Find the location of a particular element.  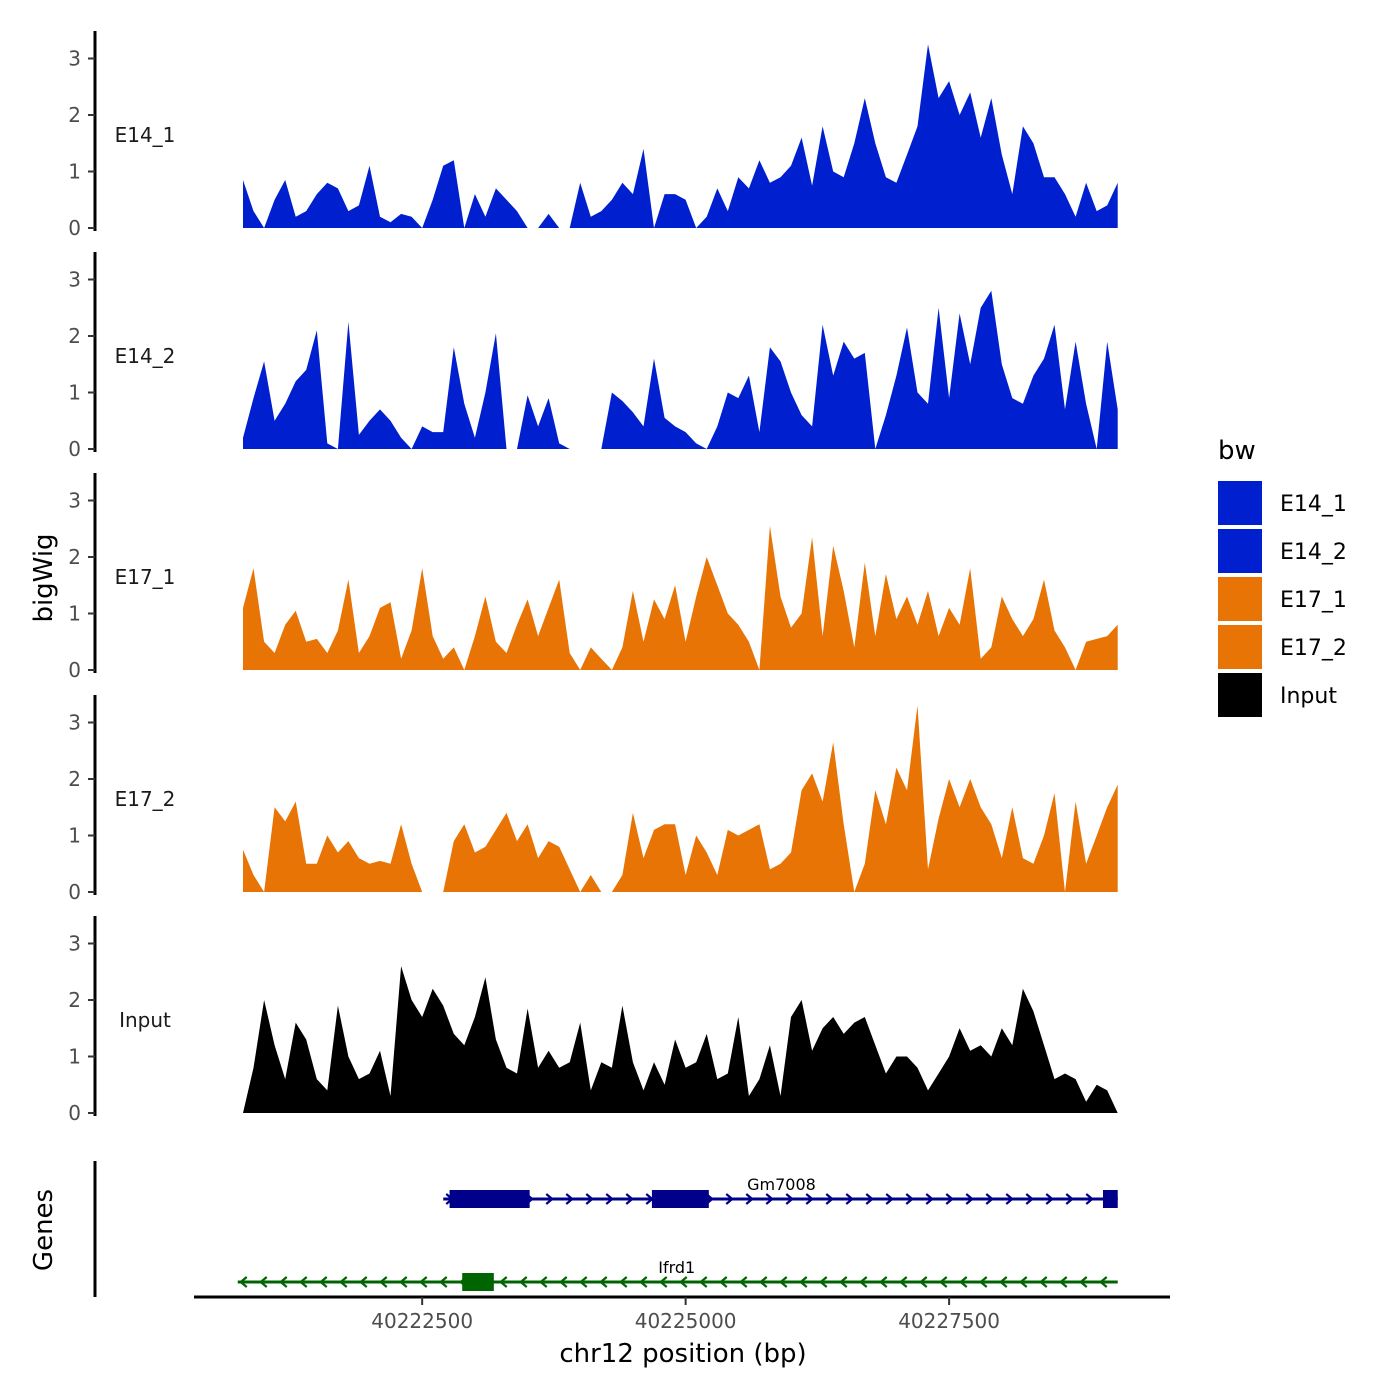

x-axis-title: chr12 position (bp) is located at coordinates (682, 1354).